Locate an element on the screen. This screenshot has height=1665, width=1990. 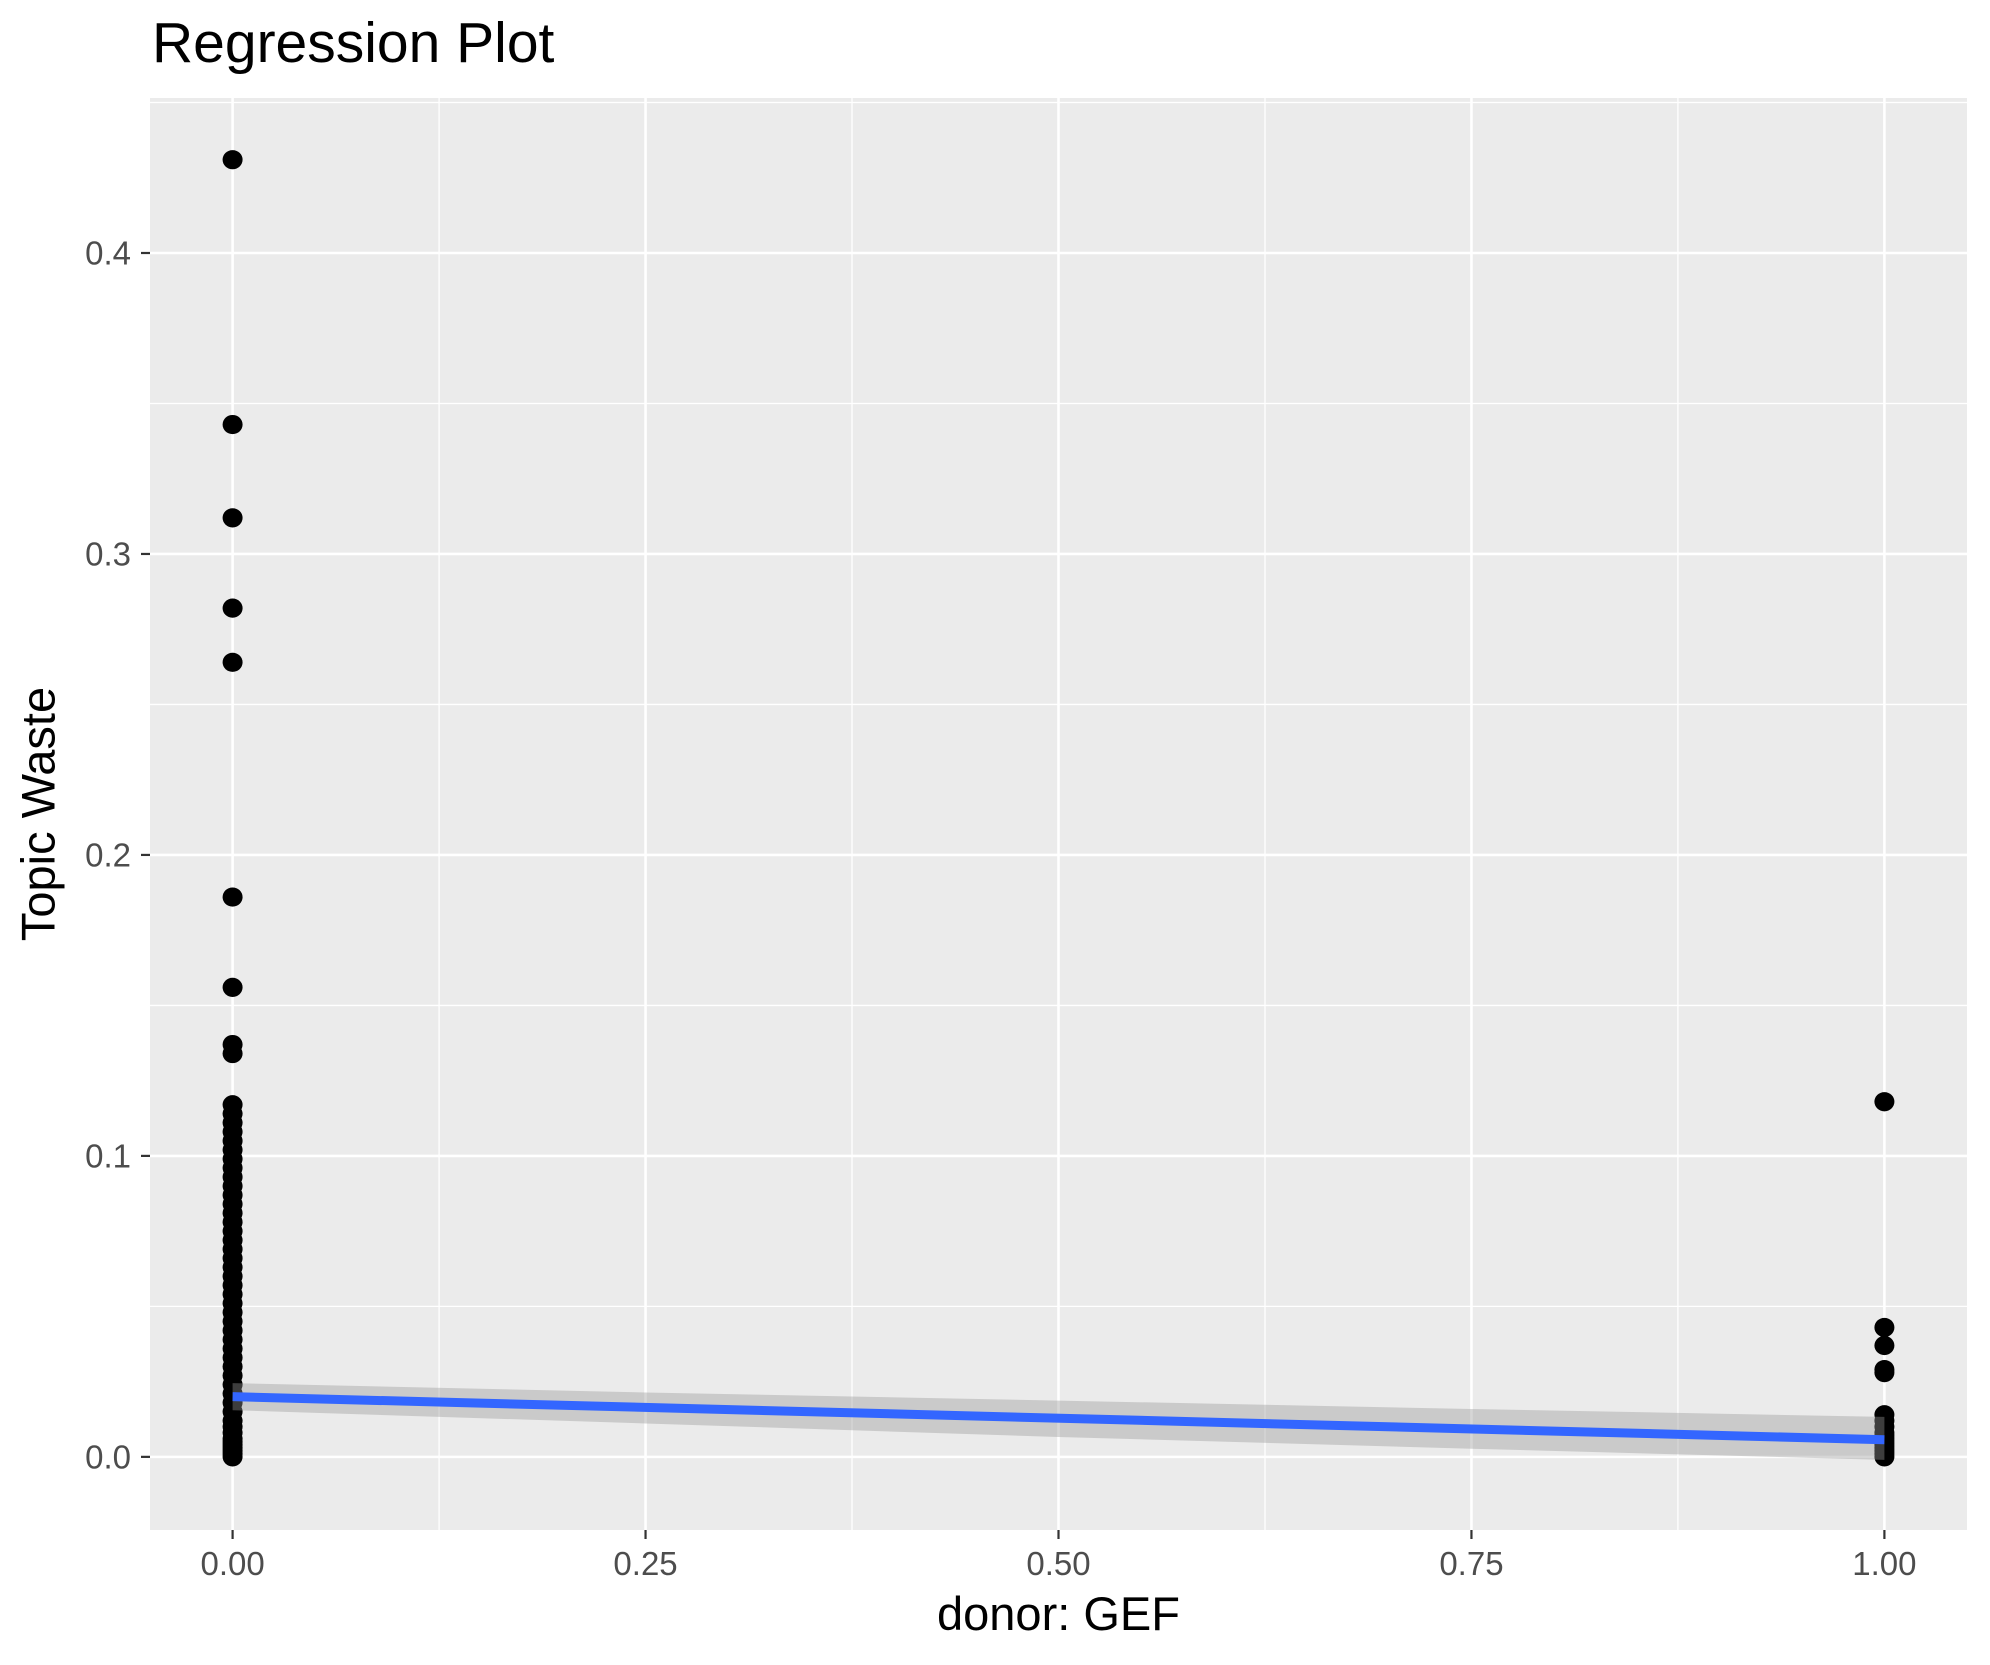
y-tick-label: 0.3 is located at coordinates (108, 554).